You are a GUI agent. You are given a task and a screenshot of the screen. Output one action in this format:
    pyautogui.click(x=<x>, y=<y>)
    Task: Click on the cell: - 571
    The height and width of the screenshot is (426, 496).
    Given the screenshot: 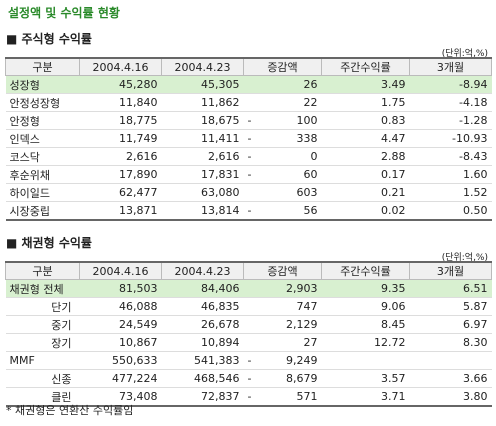 What is the action you would take?
    pyautogui.click(x=282, y=397)
    